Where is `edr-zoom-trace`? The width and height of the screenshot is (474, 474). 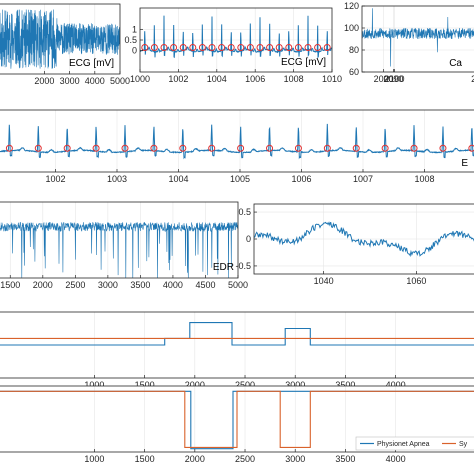
edr-zoom-trace is located at coordinates (364, 239).